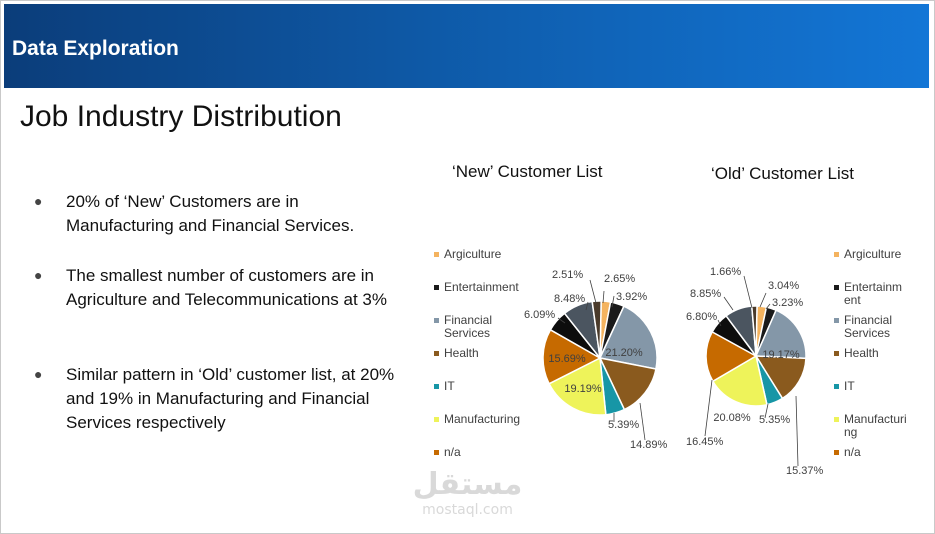  Describe the element at coordinates (774, 420) in the screenshot. I see `data-label-it: 5.35%` at that location.